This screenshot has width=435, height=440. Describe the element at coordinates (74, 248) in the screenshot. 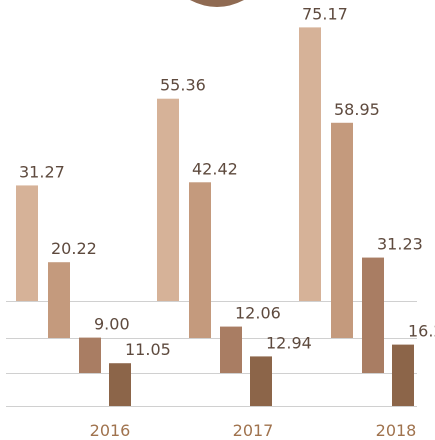

I see `data-label-2016-series-2: 20.22` at that location.